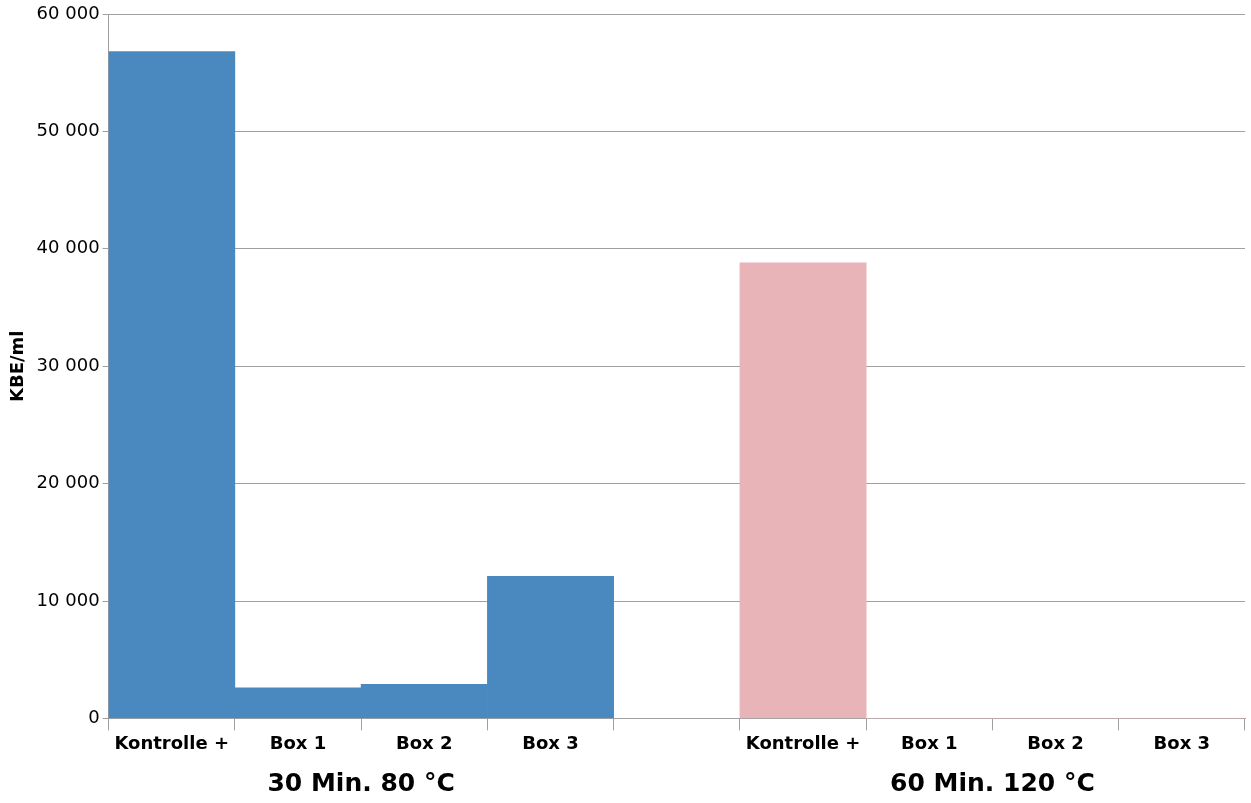 This screenshot has height=803, width=1251. Describe the element at coordinates (803, 490) in the screenshot. I see `bar` at that location.